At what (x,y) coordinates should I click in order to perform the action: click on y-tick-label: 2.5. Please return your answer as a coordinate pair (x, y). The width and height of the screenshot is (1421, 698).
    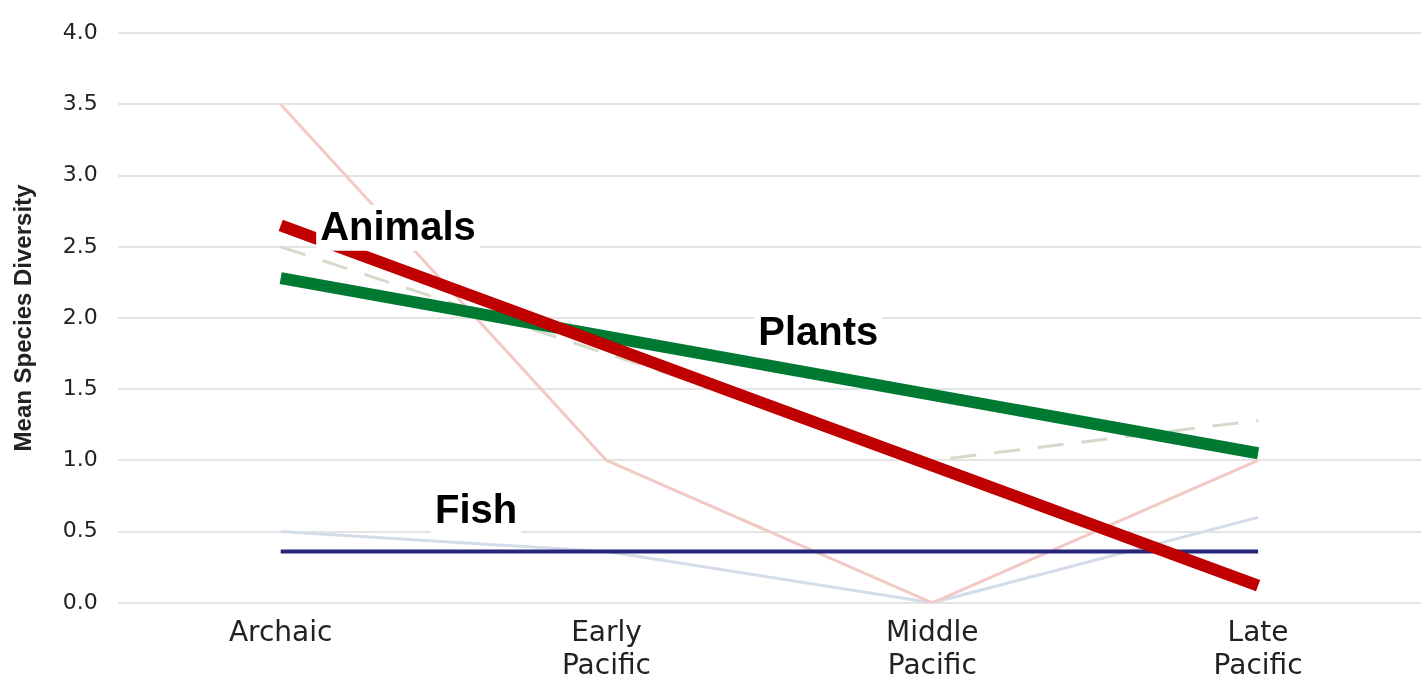
    Looking at the image, I should click on (80, 245).